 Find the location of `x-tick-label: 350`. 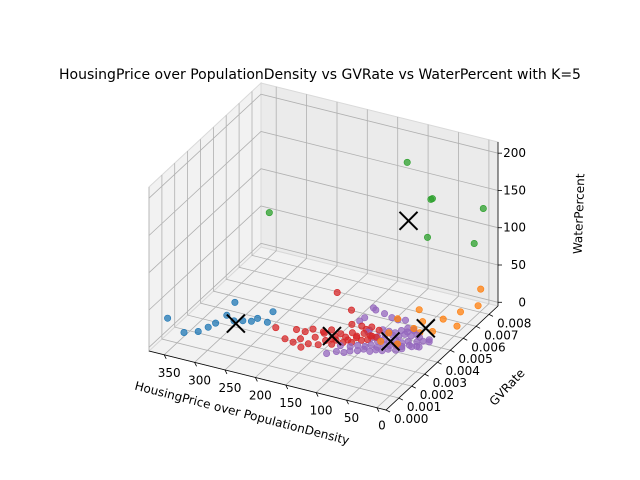

x-tick-label: 350 is located at coordinates (169, 373).